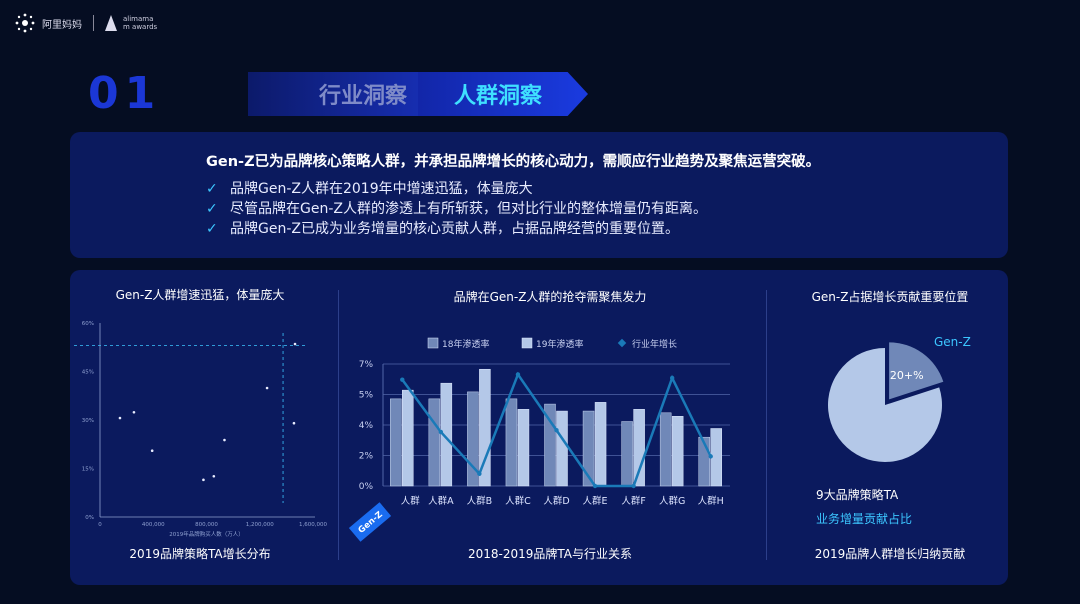  What do you see at coordinates (633, 501) in the screenshot?
I see `bar-x-tick: 人群F` at bounding box center [633, 501].